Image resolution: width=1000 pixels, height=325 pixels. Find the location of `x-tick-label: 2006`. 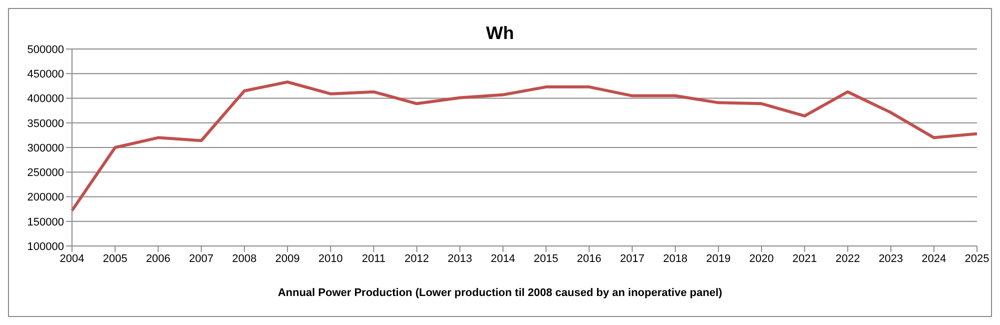

x-tick-label: 2006 is located at coordinates (158, 258).